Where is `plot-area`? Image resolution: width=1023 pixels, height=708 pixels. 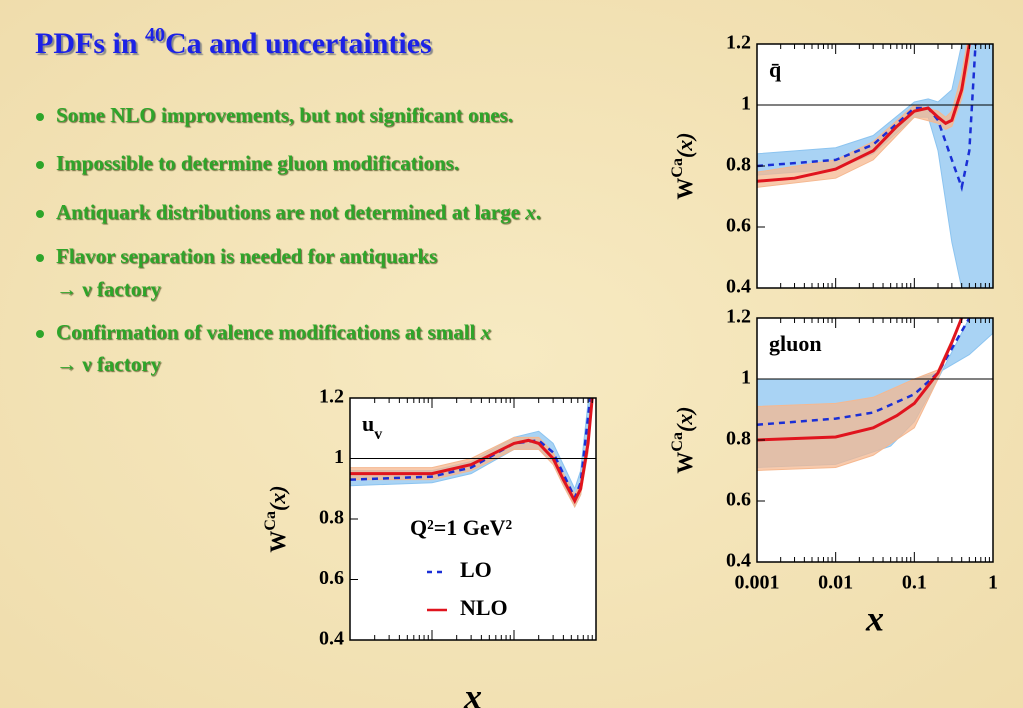
plot-area is located at coordinates (473, 519).